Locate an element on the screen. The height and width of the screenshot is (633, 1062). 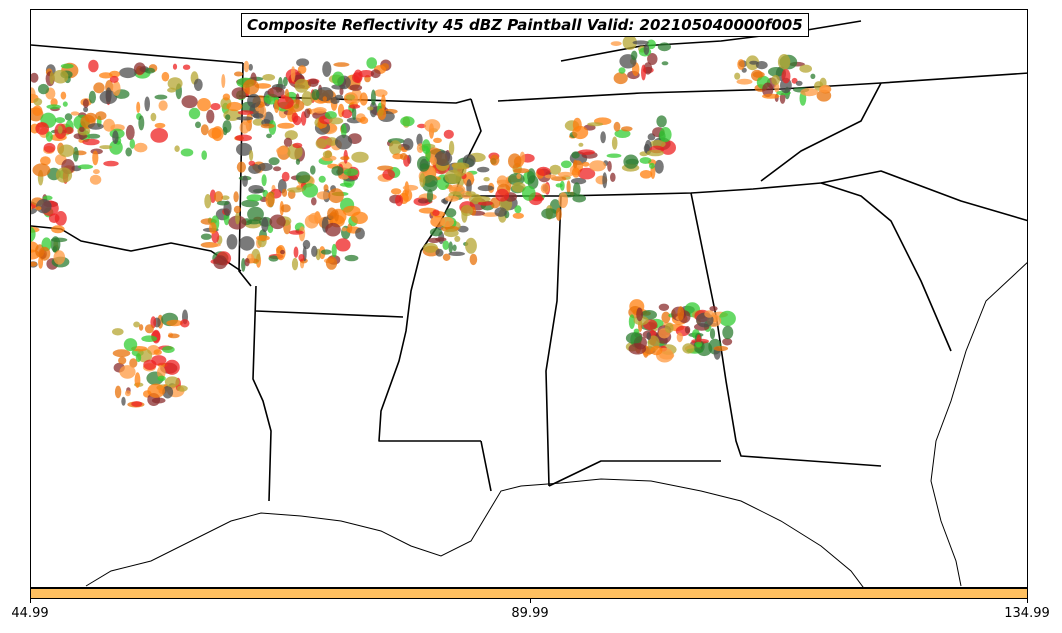
border-va-nc is located at coordinates (821, 132).